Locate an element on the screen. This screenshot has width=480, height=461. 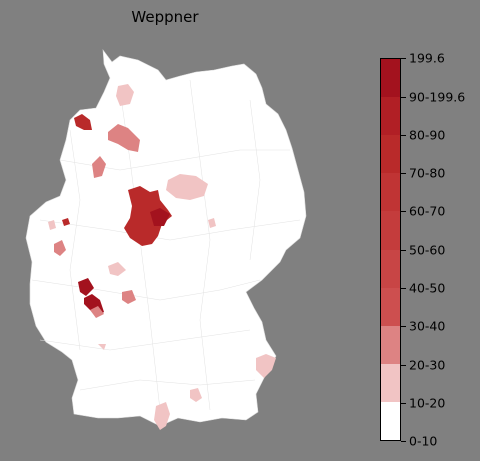
district-gotha is located at coordinates (117, 269).